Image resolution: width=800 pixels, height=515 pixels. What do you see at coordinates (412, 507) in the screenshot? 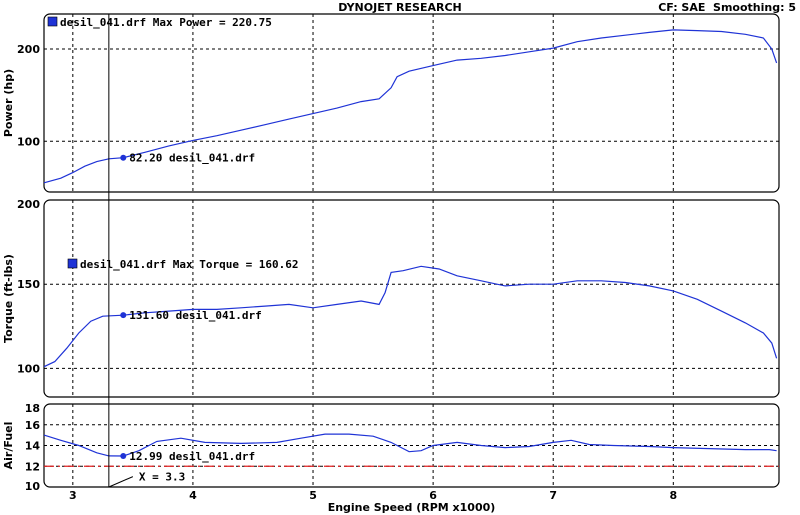
I see `x-axis-title: Engine Speed (RPM x1000)` at bounding box center [412, 507].